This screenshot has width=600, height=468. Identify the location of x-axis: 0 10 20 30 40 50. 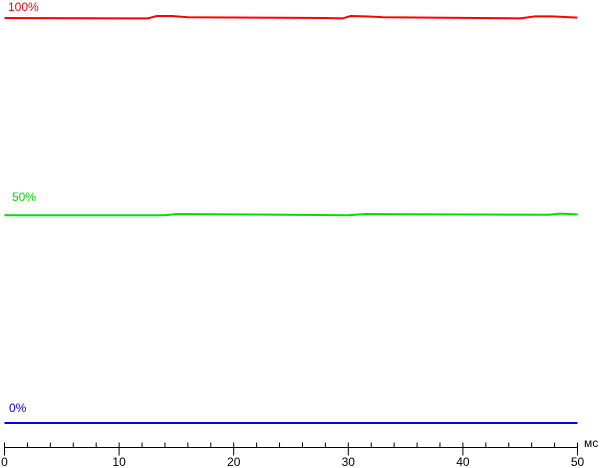
(293, 455).